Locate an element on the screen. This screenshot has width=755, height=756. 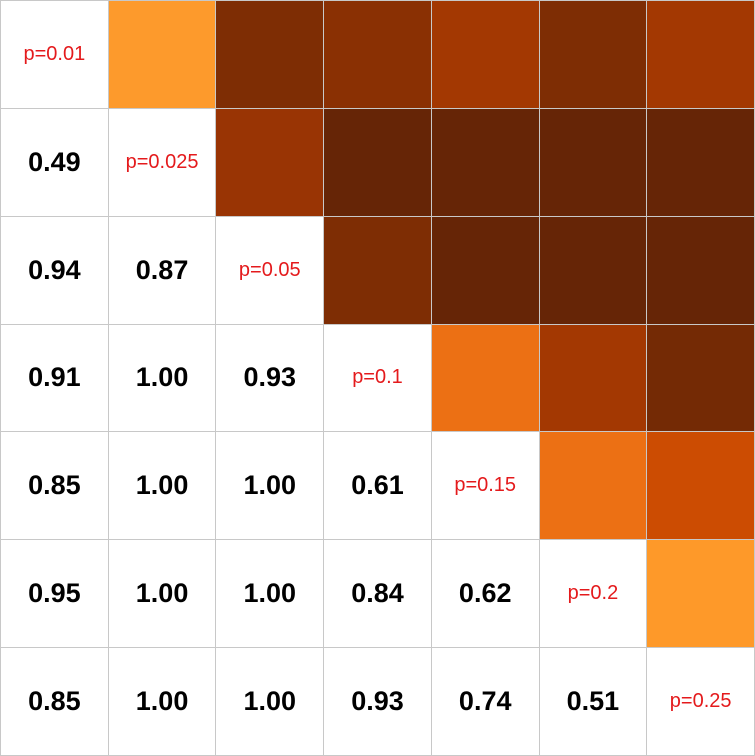
value-cell-6-1: 1.00 is located at coordinates (162, 702).